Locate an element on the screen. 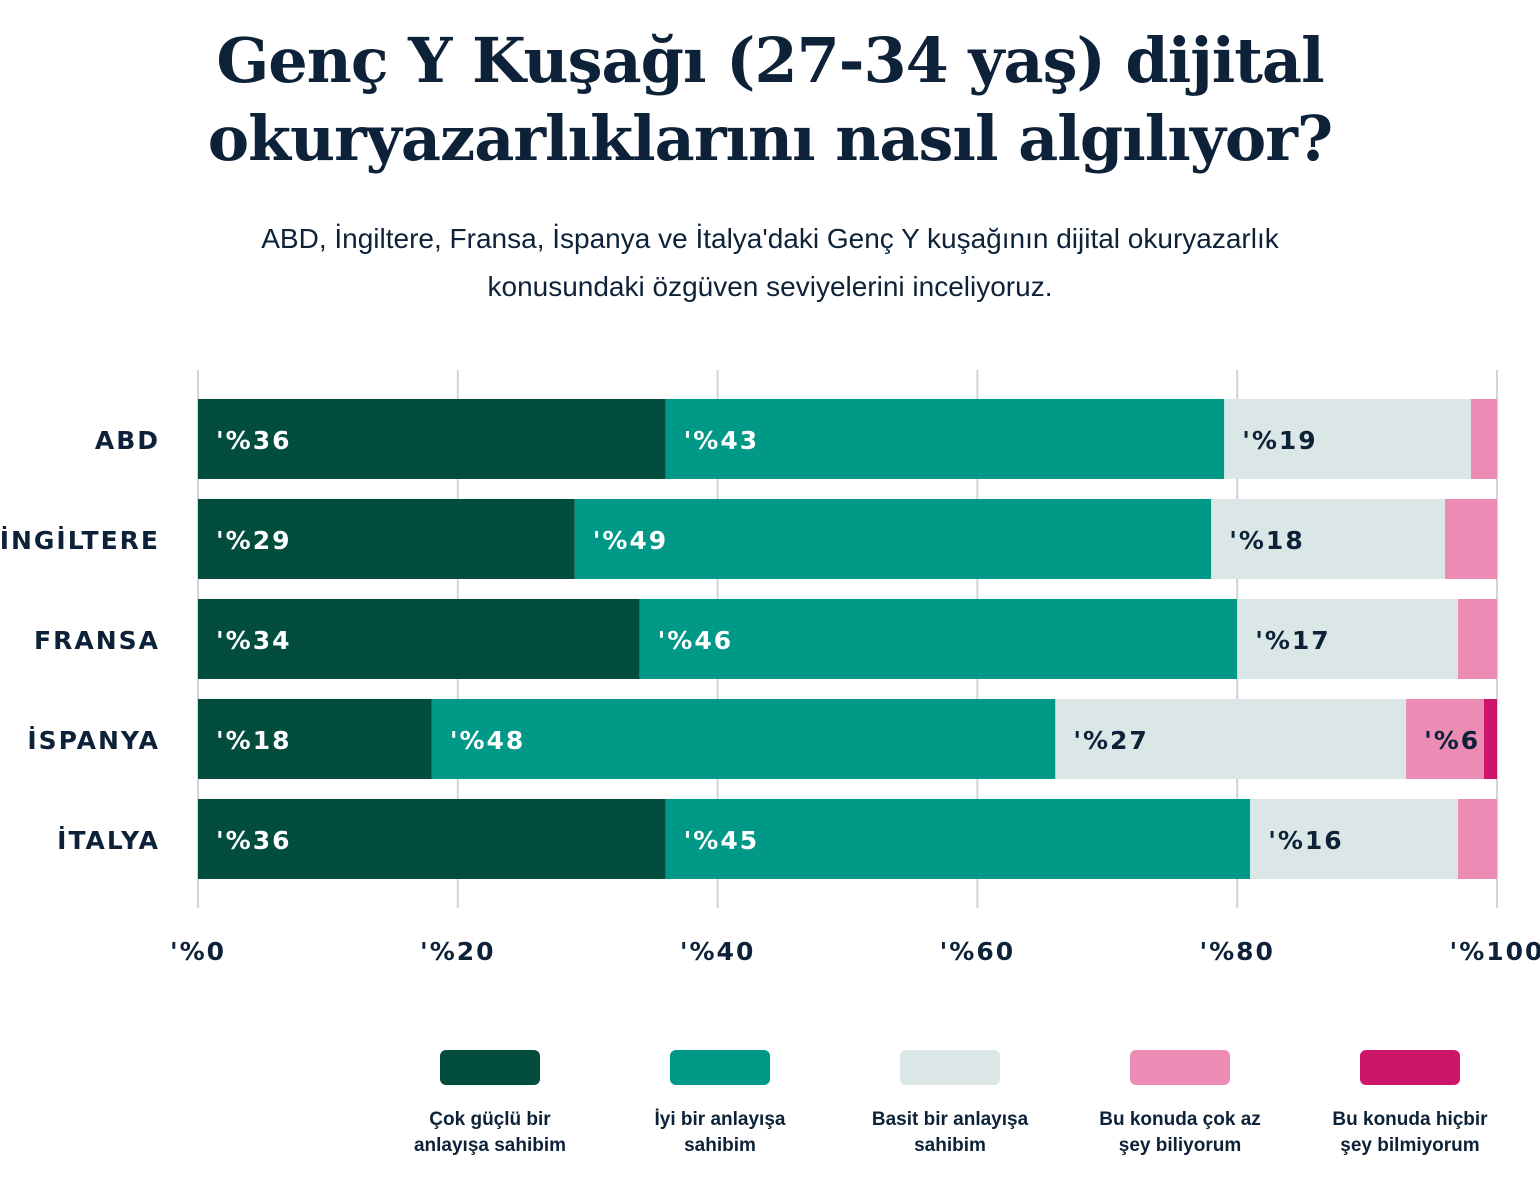  legend-label-line: şey bilmiyorum is located at coordinates (1410, 1145).